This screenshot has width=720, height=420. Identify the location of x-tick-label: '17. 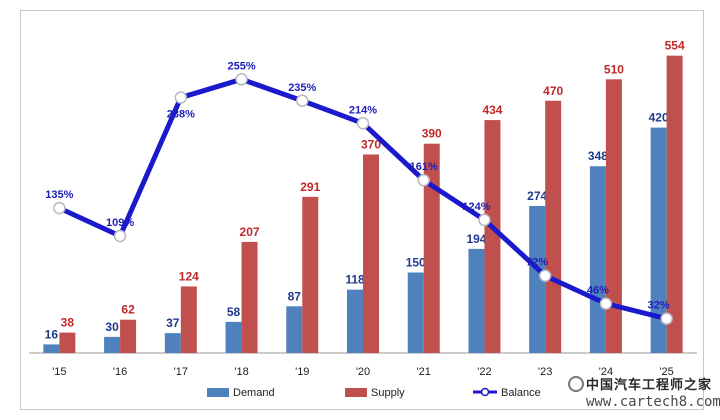
(181, 372).